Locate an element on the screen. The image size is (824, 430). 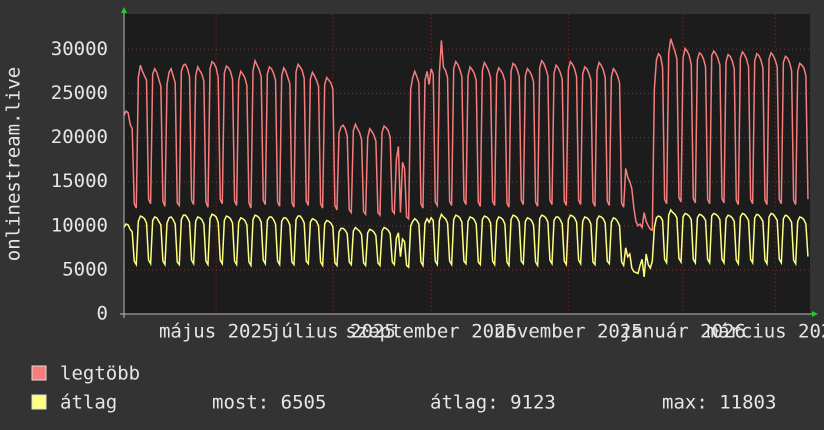
legend-stat: most: 6505 is located at coordinates (269, 403).